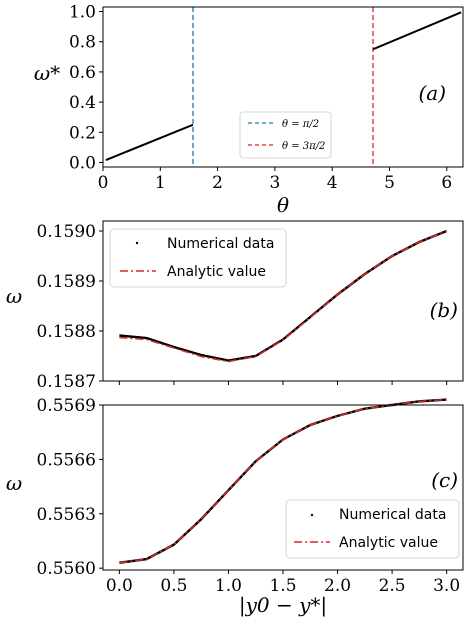  I want to click on legend-marker-numerical-c, so click(312, 515).